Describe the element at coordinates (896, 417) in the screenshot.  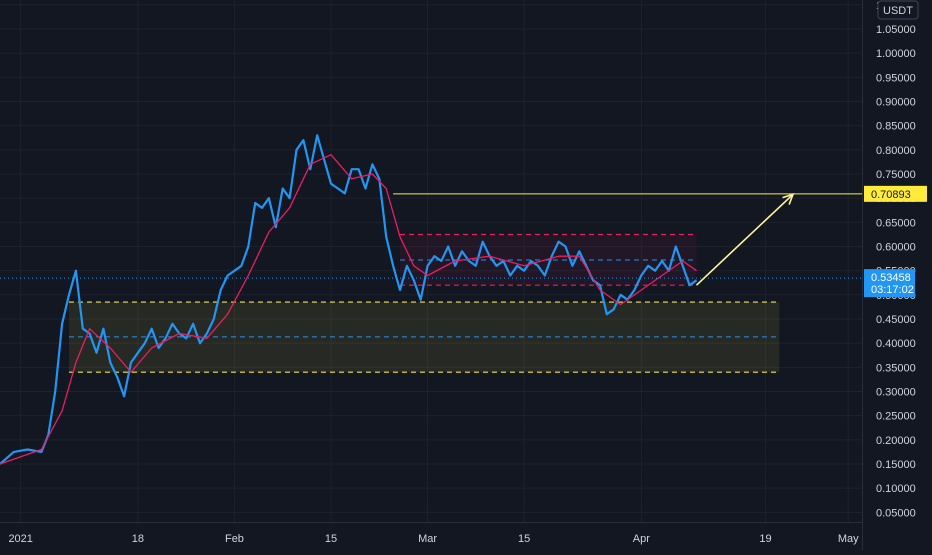
I see `y-tick-label: 0.25000` at that location.